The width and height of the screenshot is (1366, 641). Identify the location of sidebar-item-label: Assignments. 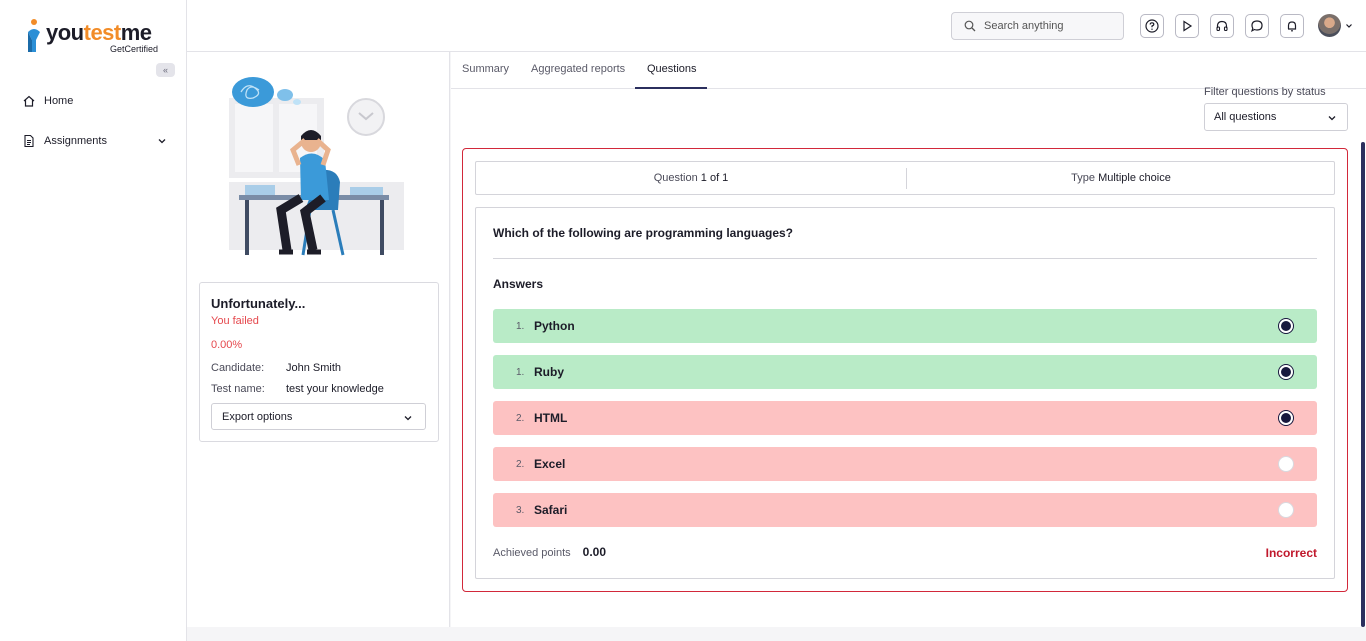
(75, 141).